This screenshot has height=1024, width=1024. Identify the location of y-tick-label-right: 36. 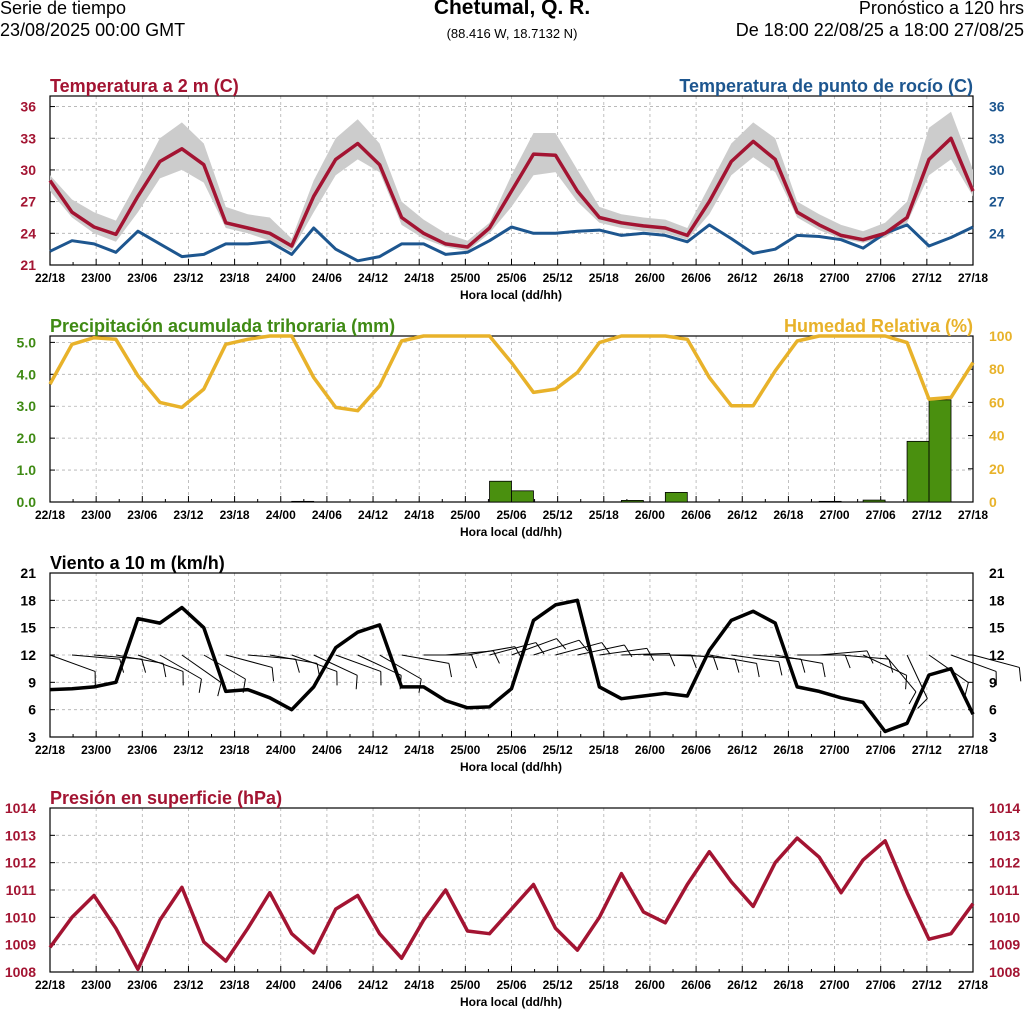
(997, 107).